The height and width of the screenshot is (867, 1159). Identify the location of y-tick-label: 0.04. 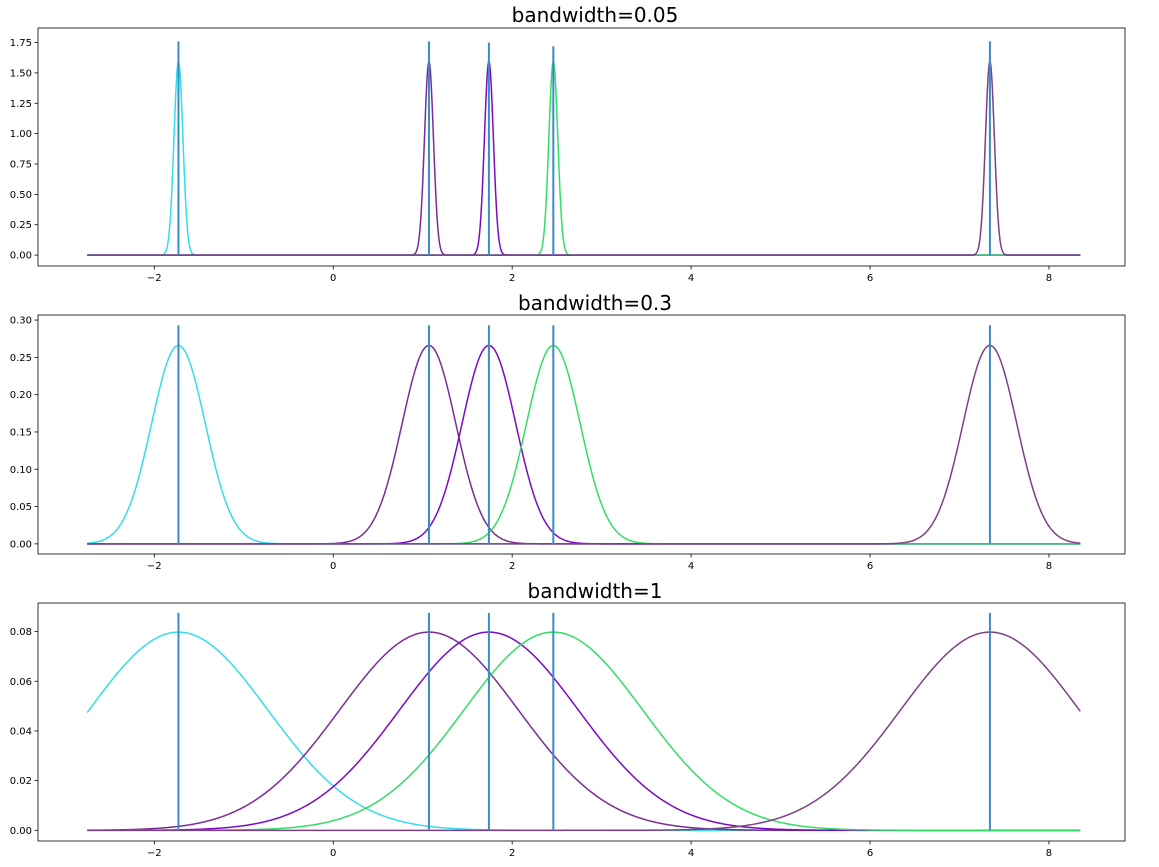
(21, 731).